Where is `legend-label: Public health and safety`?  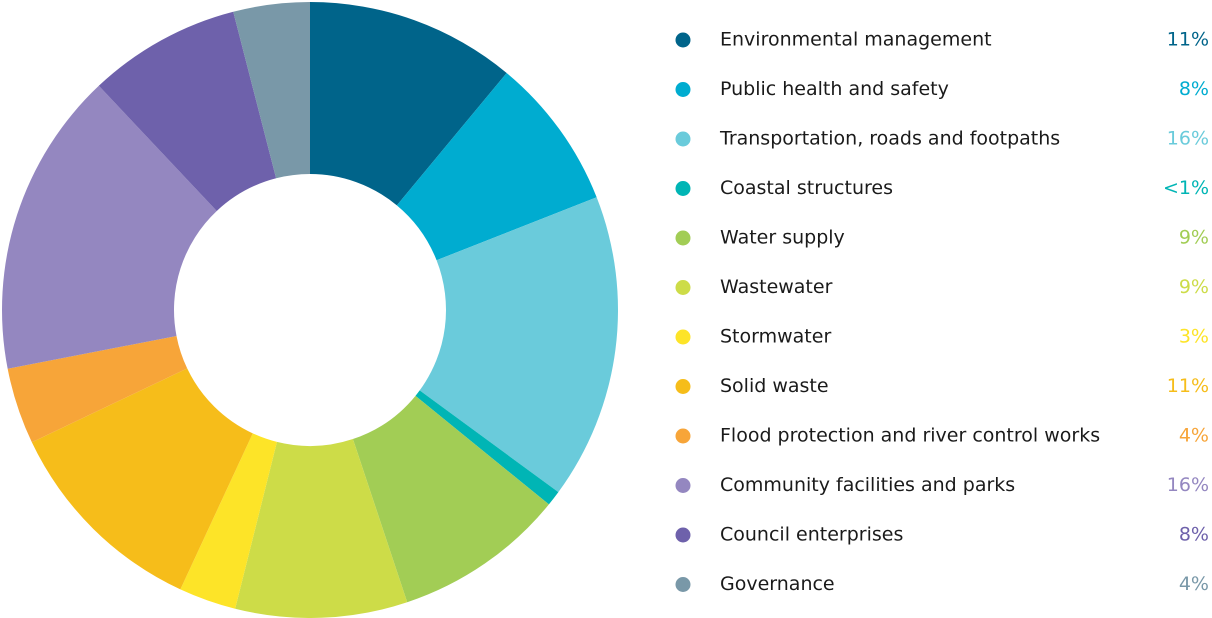 legend-label: Public health and safety is located at coordinates (834, 89).